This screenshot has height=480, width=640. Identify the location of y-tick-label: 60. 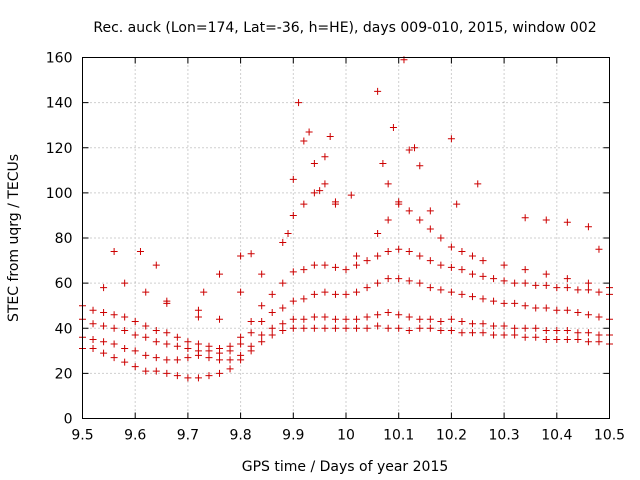
(64, 284).